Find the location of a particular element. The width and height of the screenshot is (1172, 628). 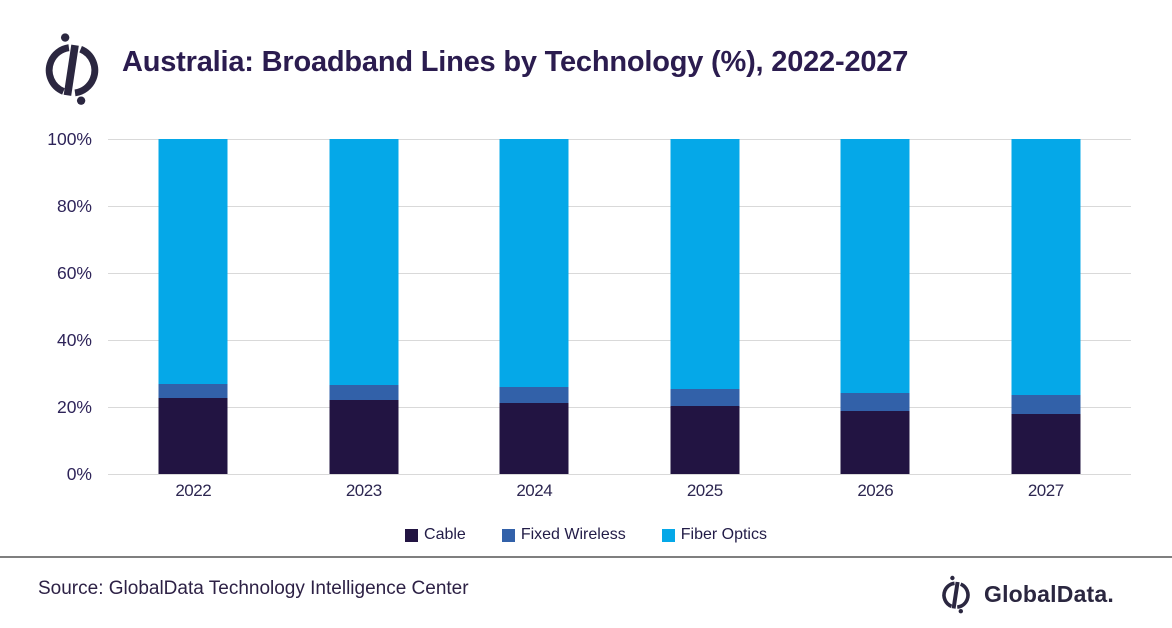

stacked-bar-2023 is located at coordinates (364, 306).